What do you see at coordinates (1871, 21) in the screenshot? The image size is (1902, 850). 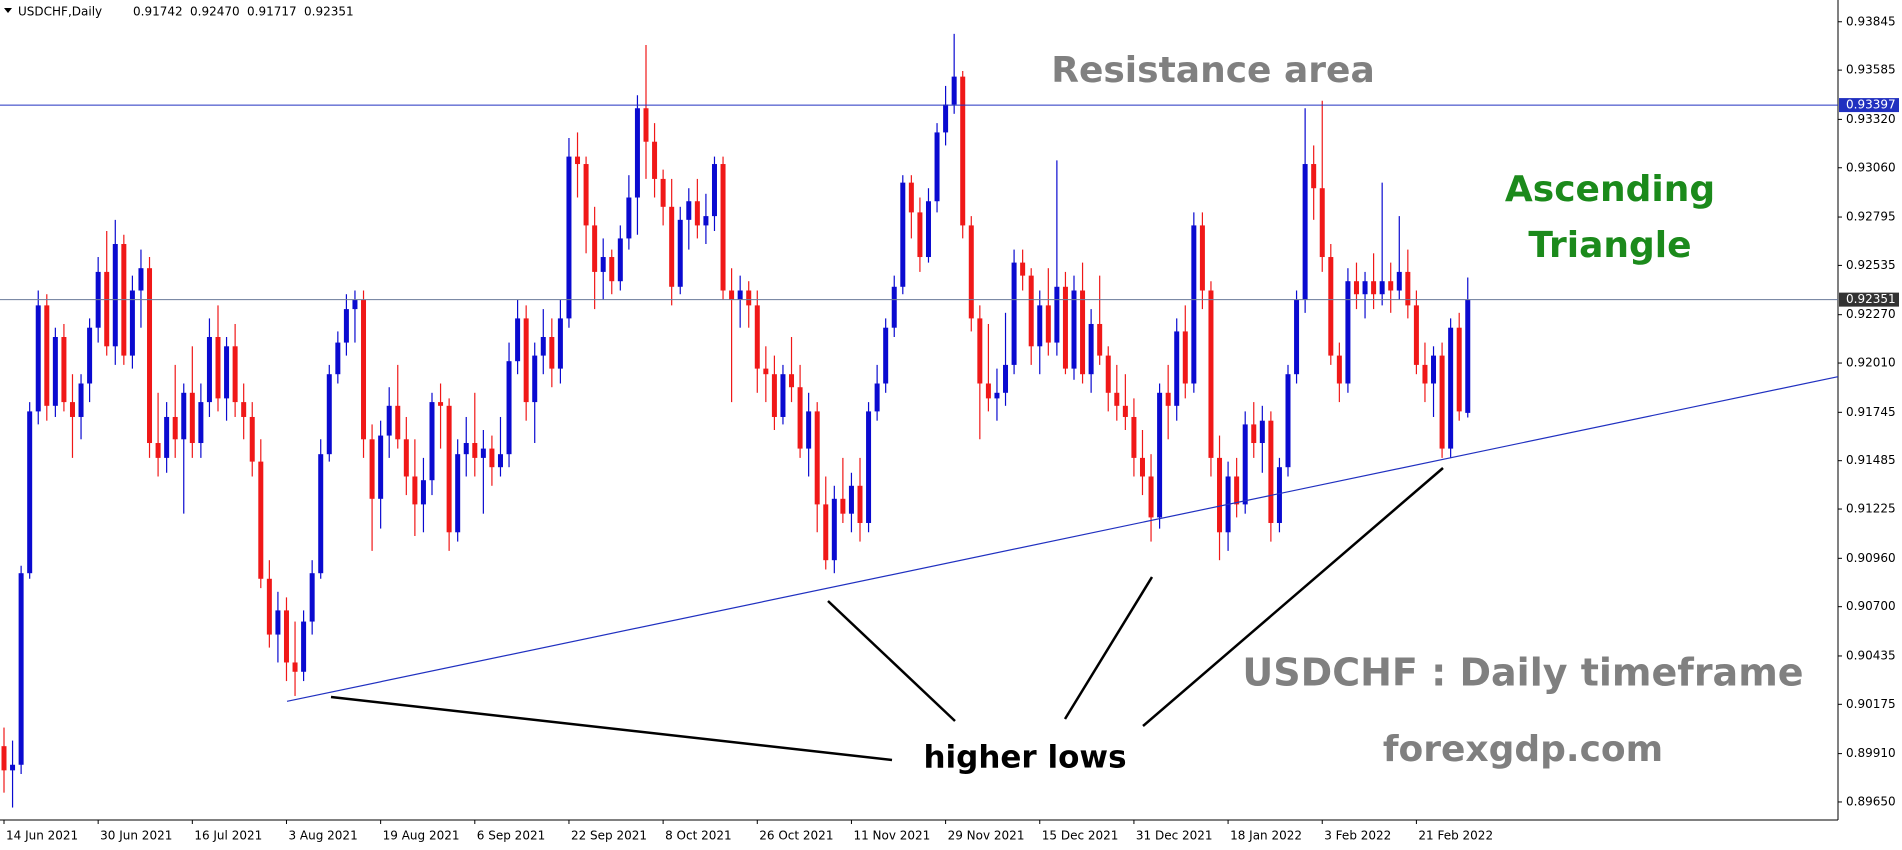 I see `y-tick-label: 0.93845` at bounding box center [1871, 21].